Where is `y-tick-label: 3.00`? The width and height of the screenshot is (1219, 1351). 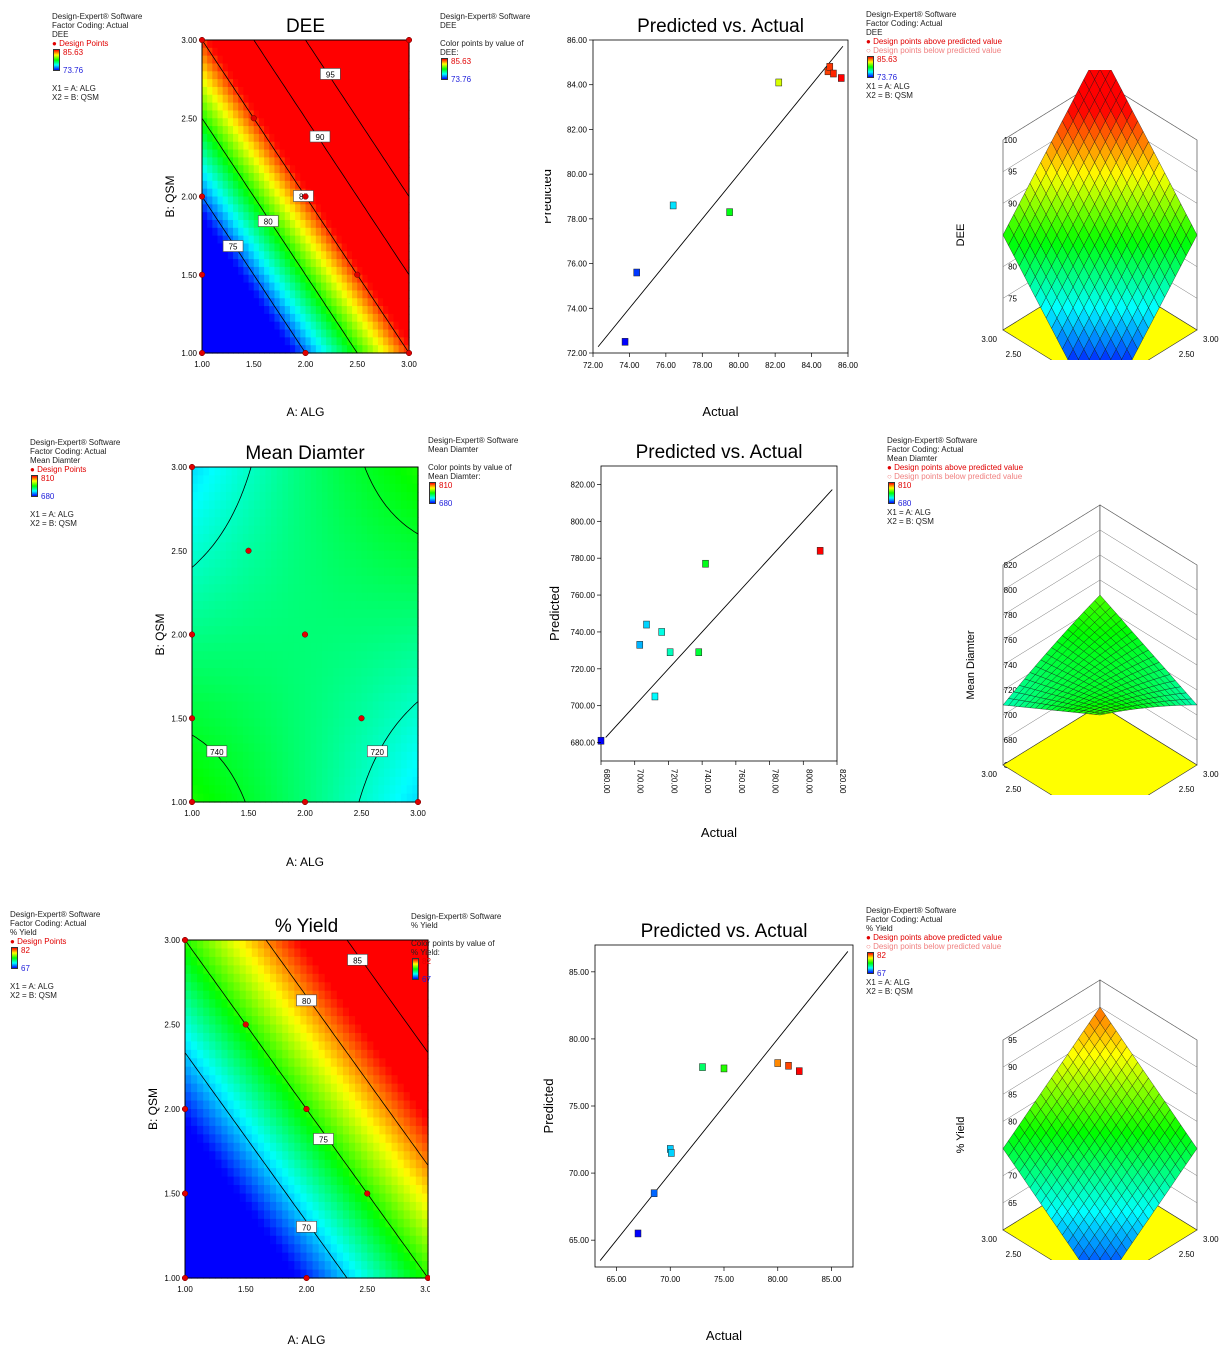 y-tick-label: 3.00 is located at coordinates (189, 40).